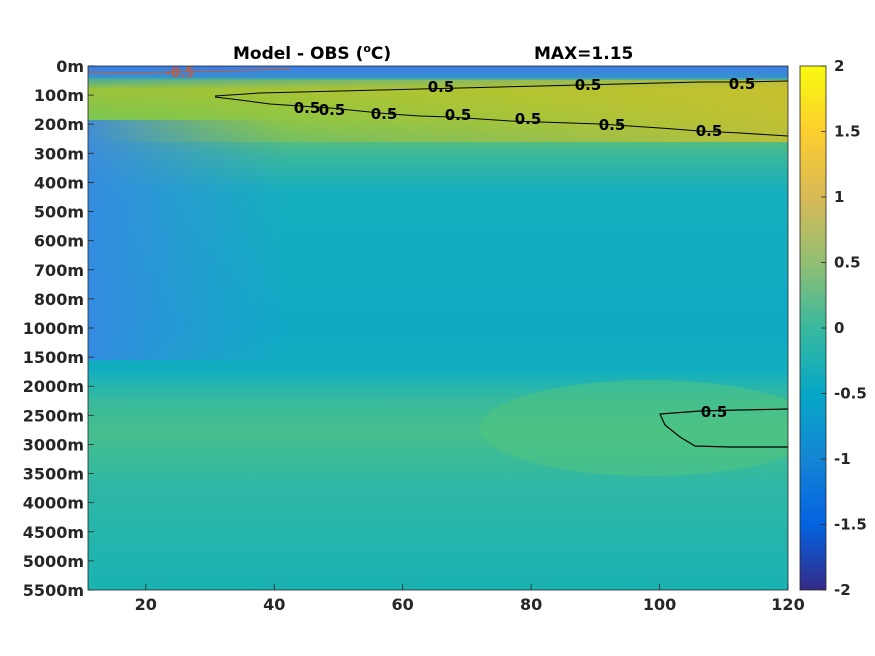 This screenshot has height=656, width=875. What do you see at coordinates (53, 532) in the screenshot?
I see `y-tick-label: 4500m` at bounding box center [53, 532].